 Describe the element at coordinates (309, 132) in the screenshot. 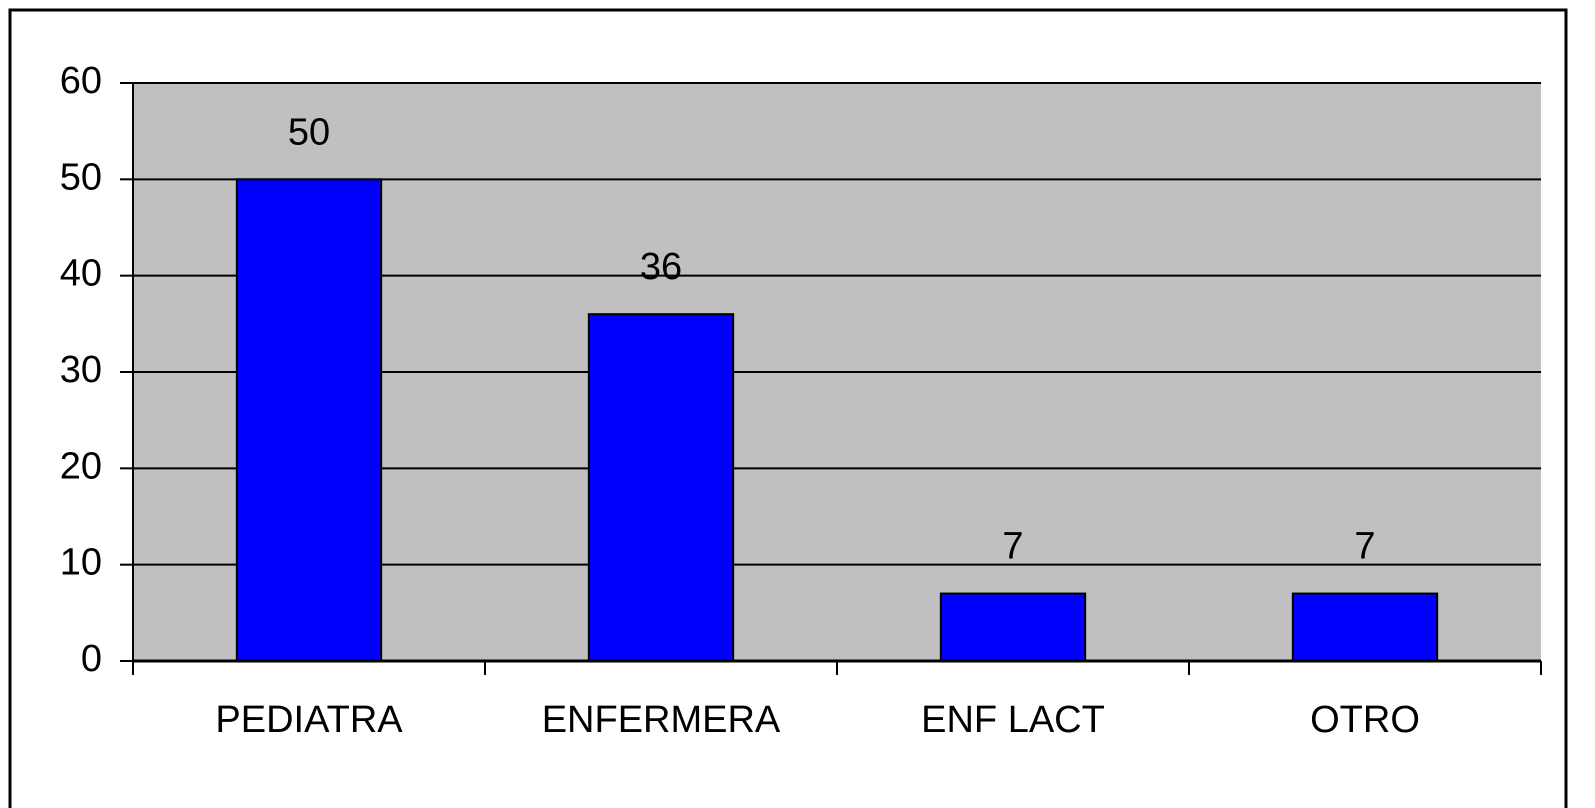

I see `data-label: 50` at that location.